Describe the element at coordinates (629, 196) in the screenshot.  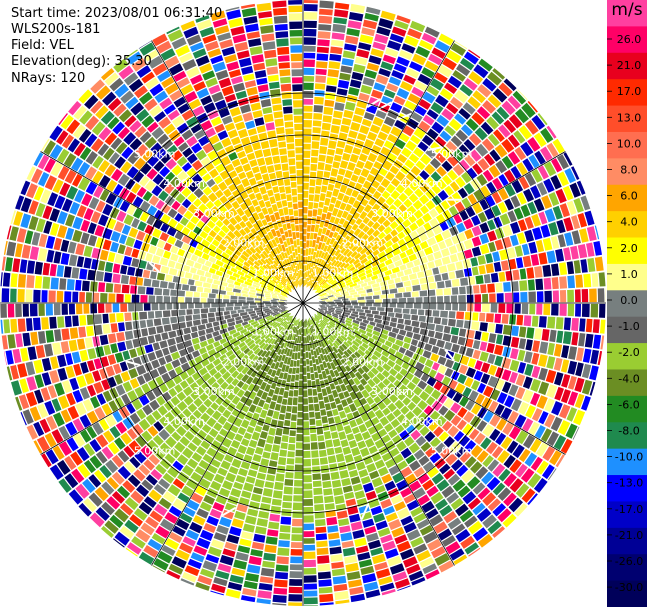
I see `colorbar-tick-label: 6.0` at that location.